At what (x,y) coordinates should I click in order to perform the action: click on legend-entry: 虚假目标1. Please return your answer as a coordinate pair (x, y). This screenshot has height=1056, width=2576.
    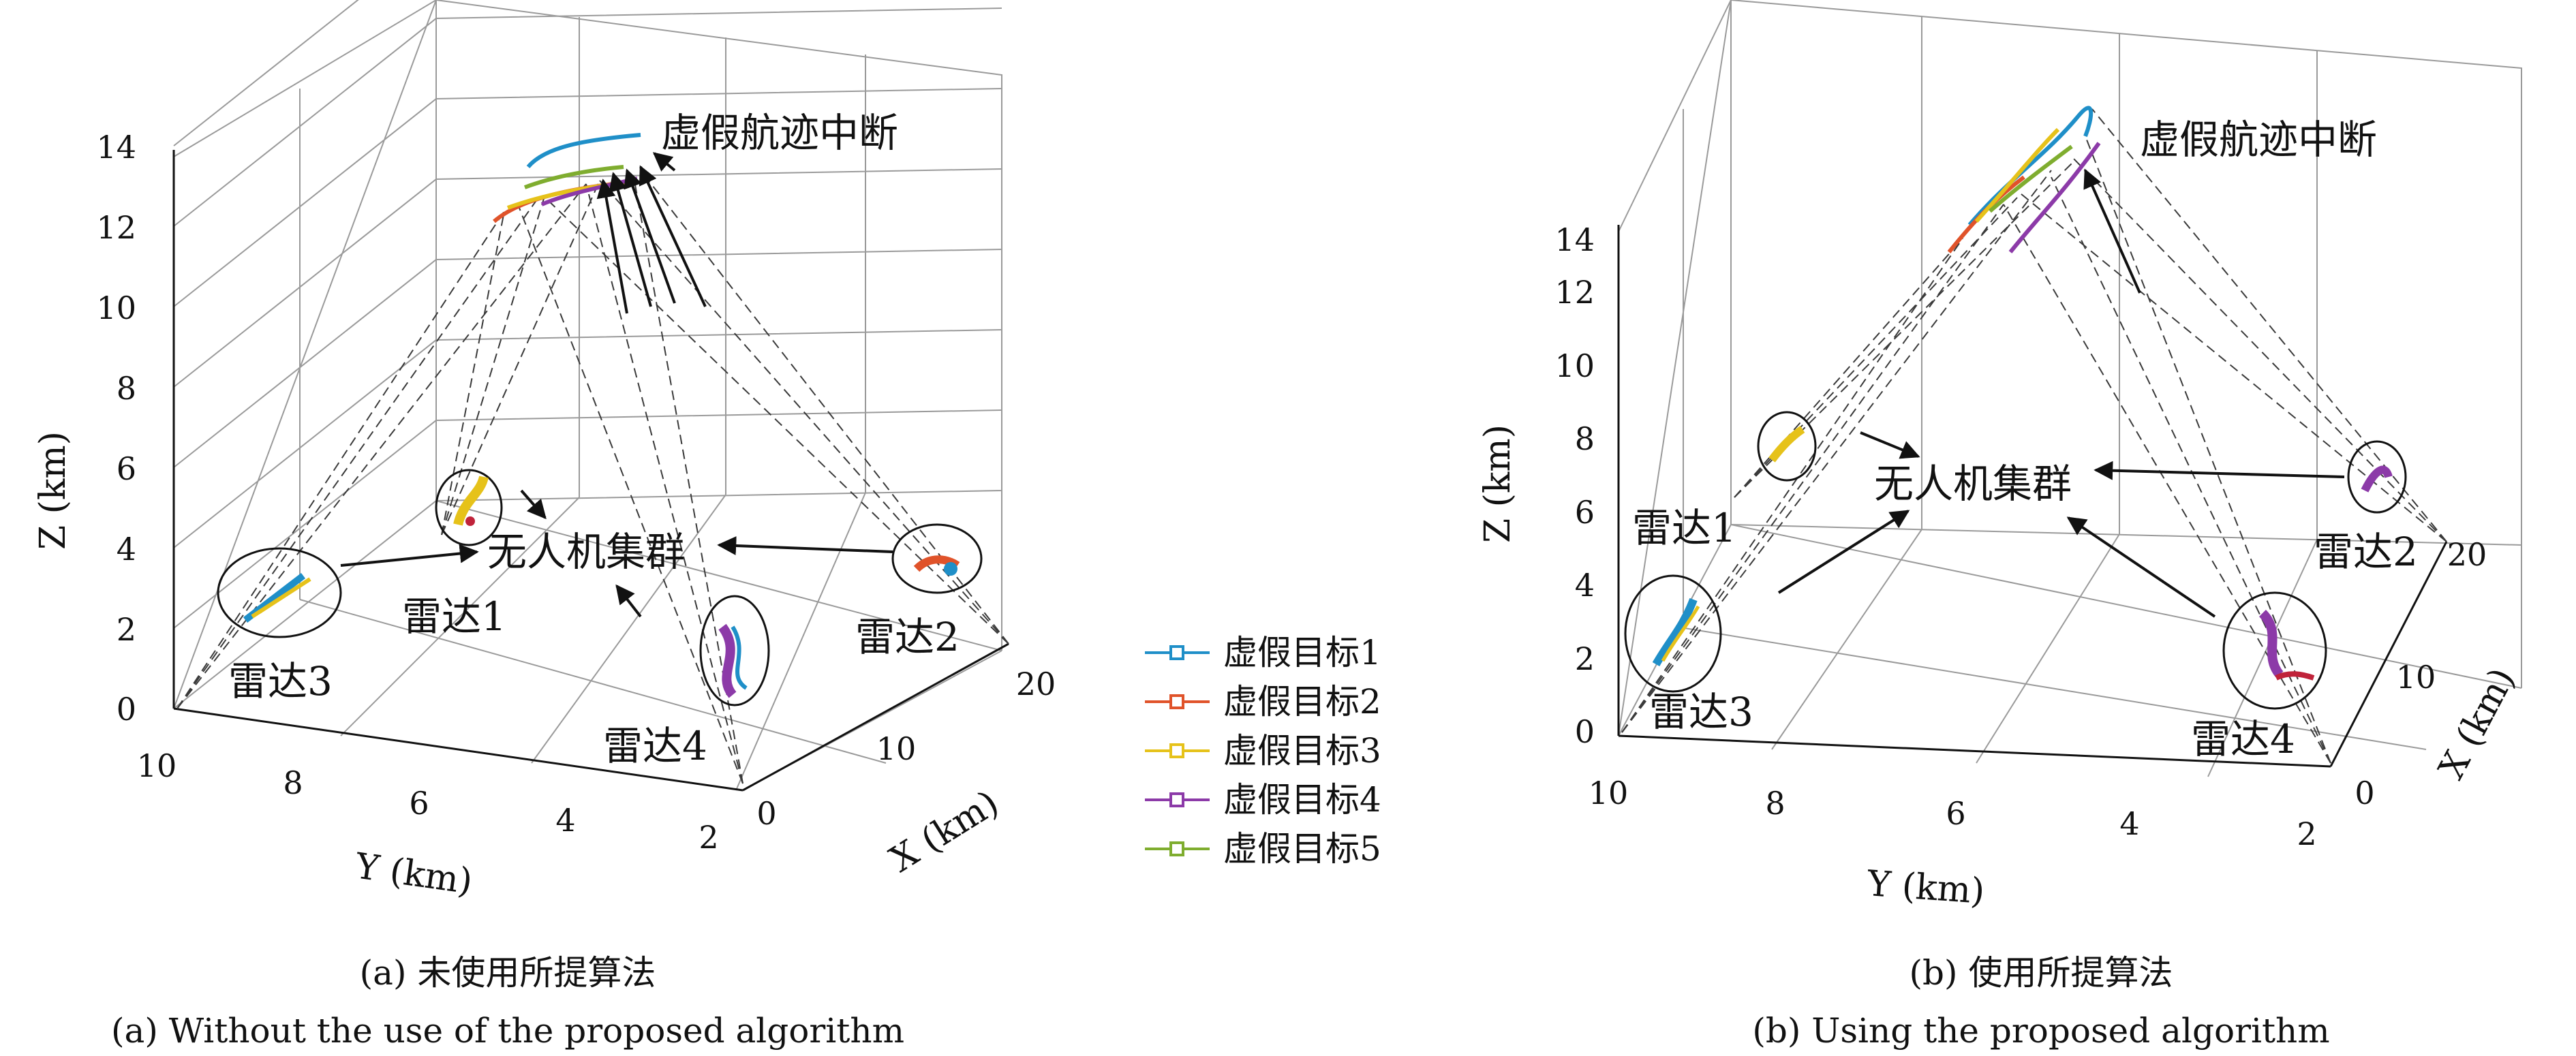
    Looking at the image, I should click on (1263, 652).